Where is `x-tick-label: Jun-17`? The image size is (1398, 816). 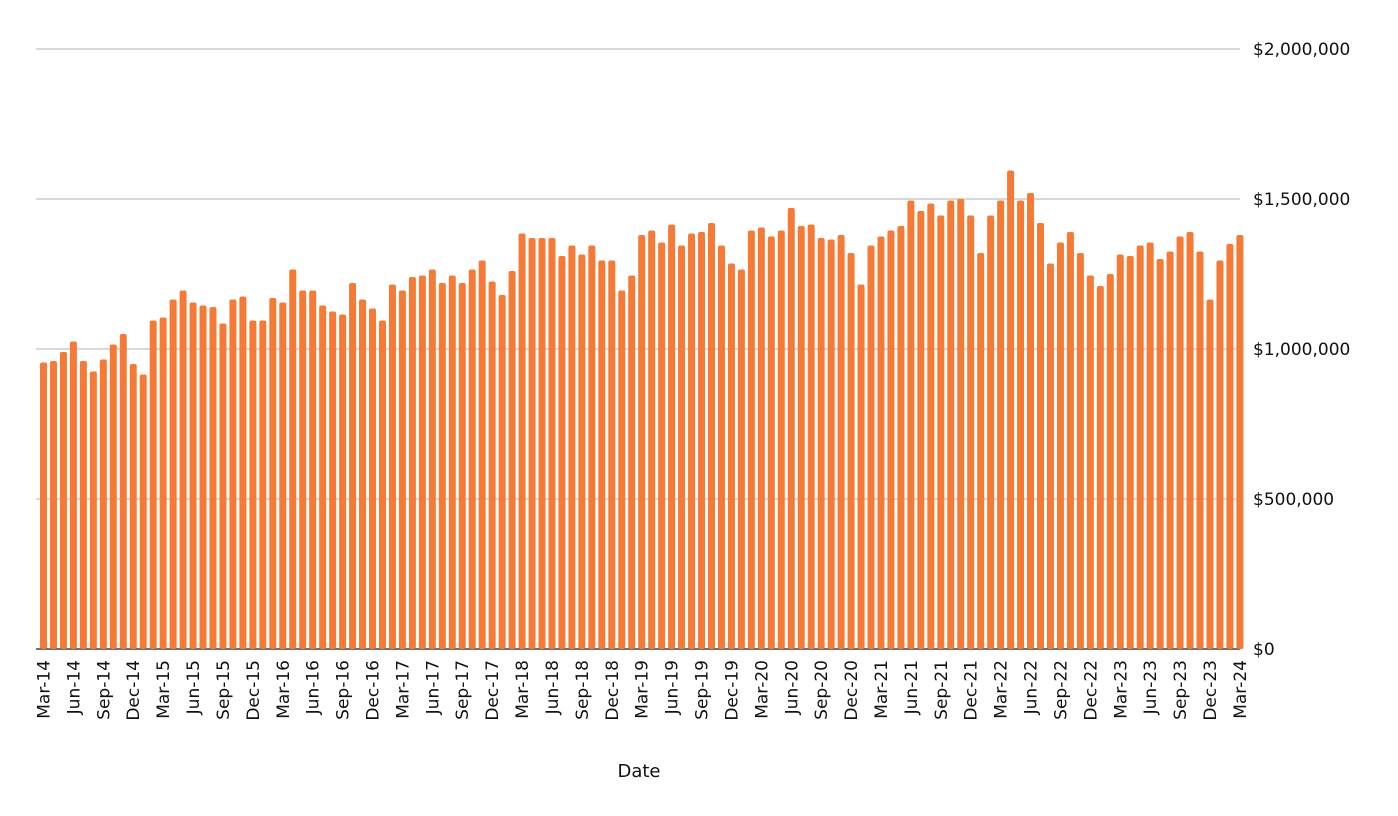
x-tick-label: Jun-17 is located at coordinates (433, 687).